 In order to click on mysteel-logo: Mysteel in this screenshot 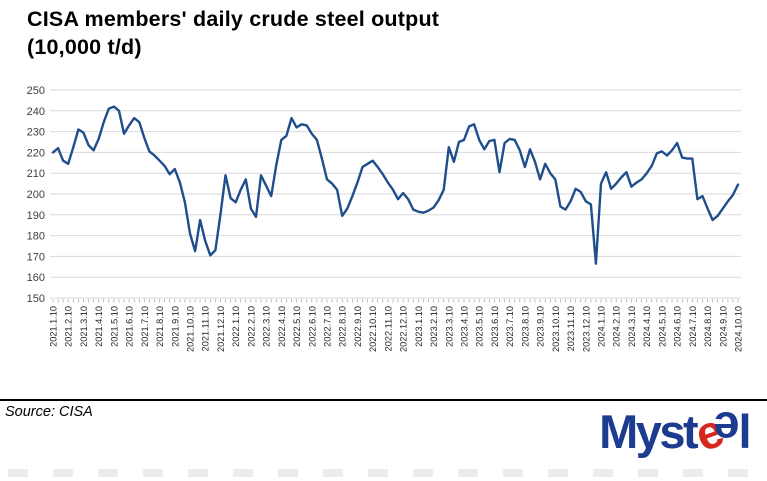, I will do `click(675, 432)`.